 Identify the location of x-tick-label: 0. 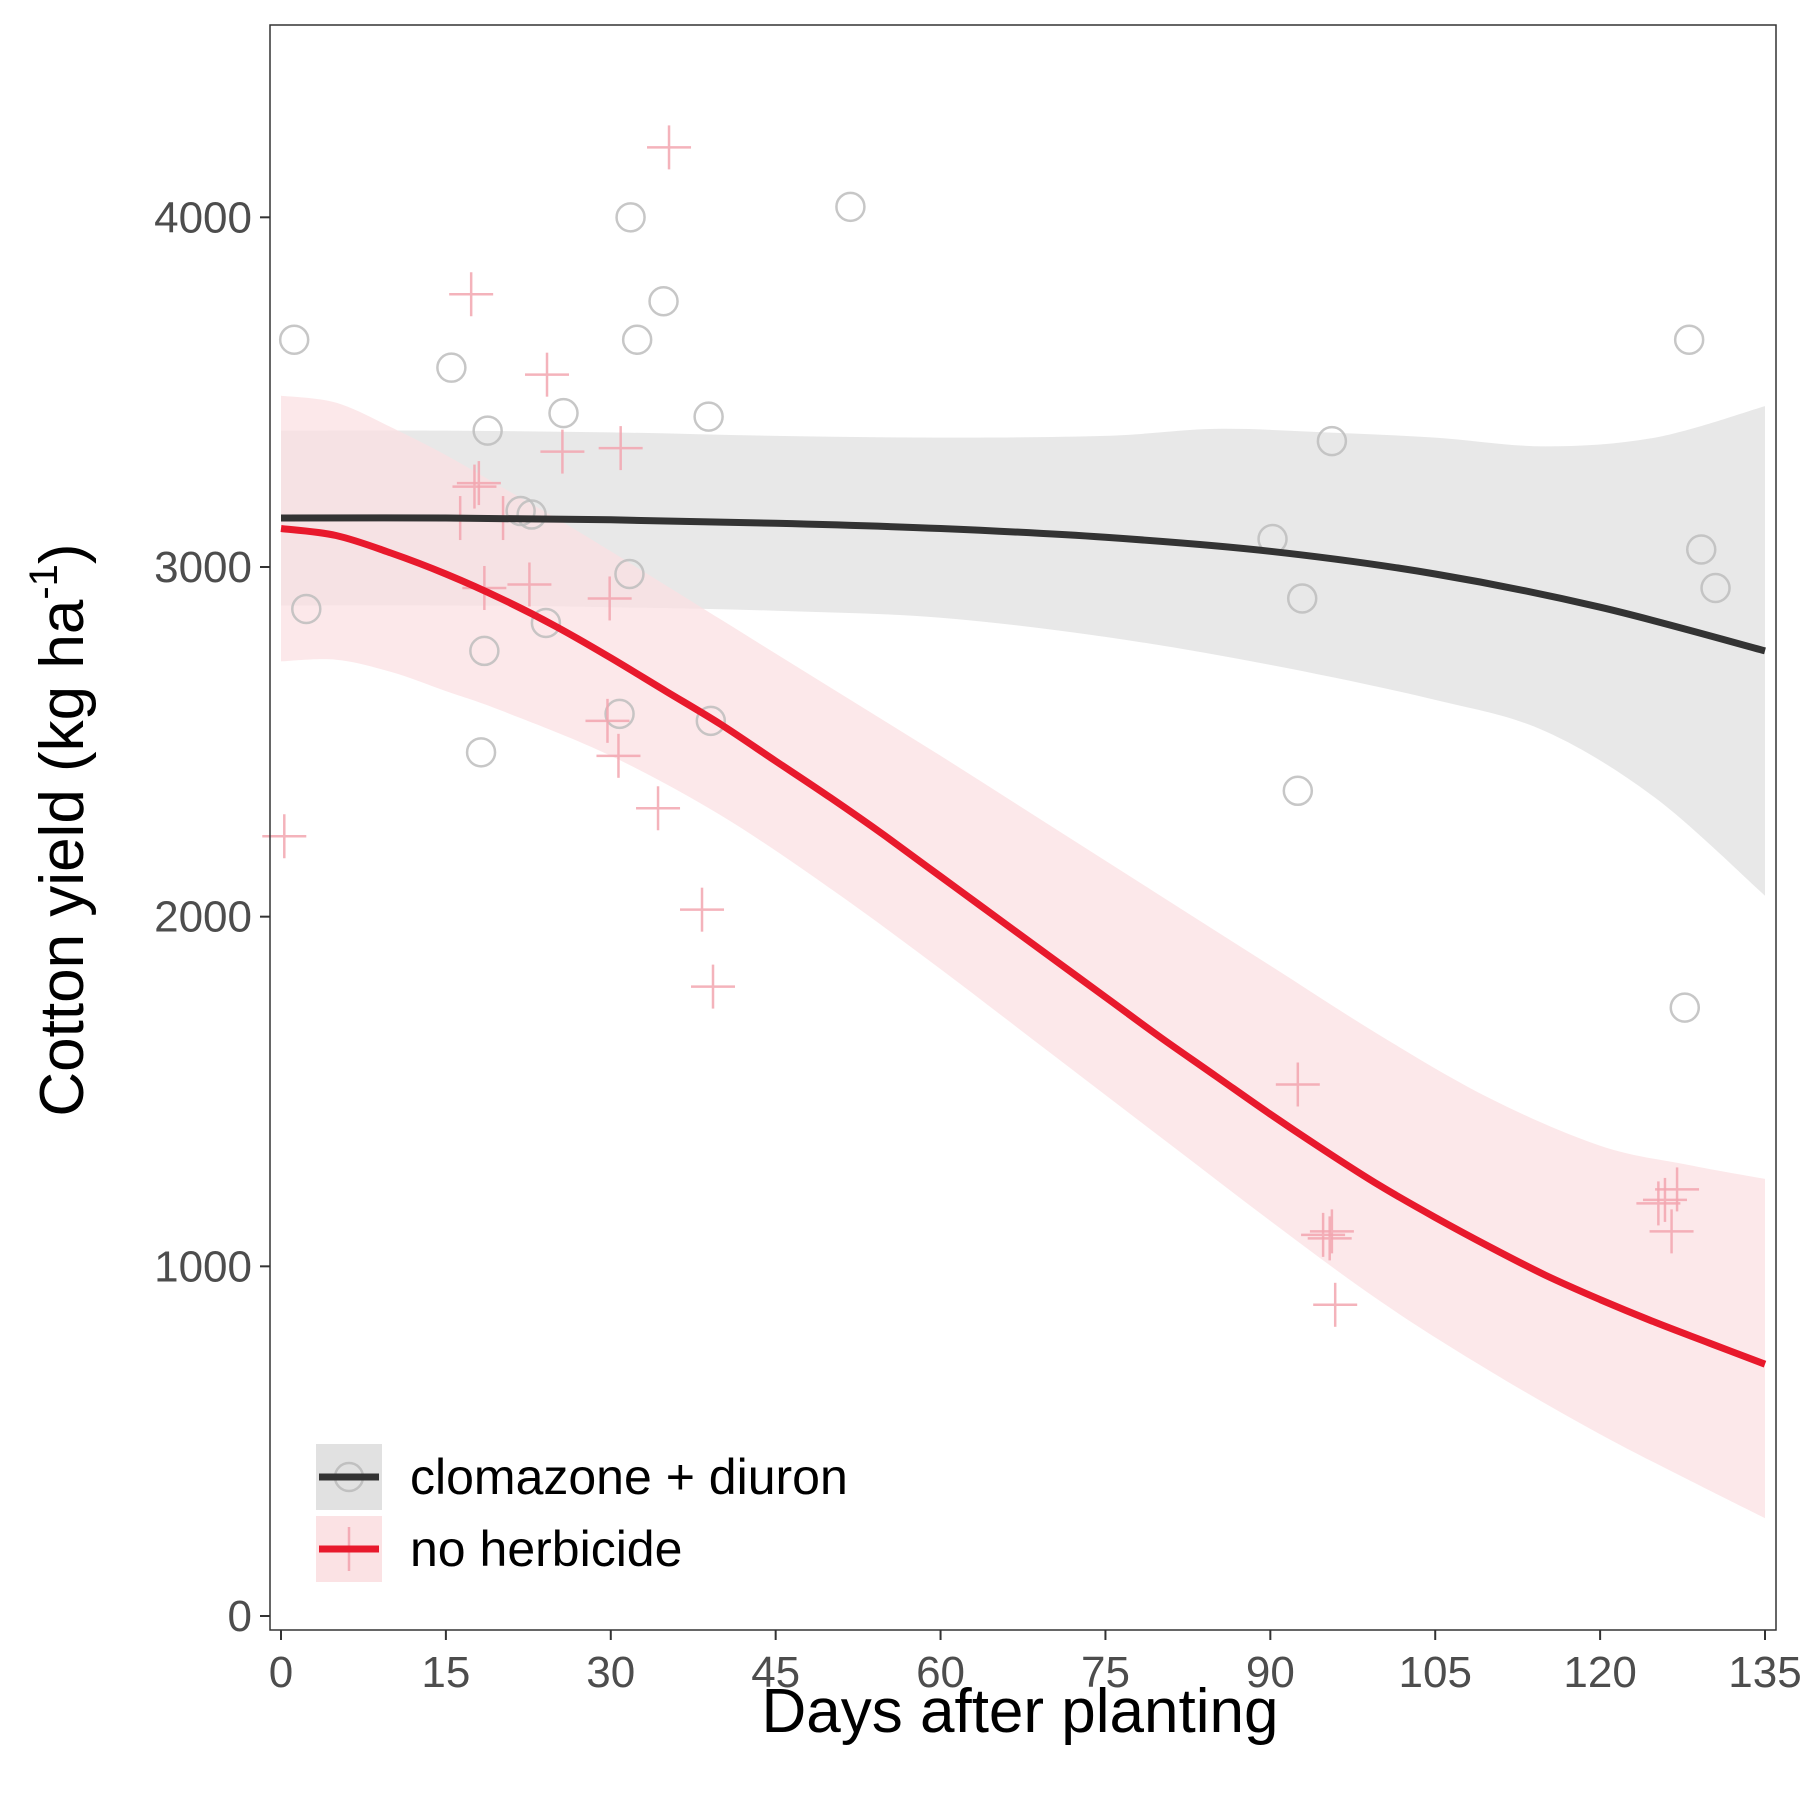
(281, 1672).